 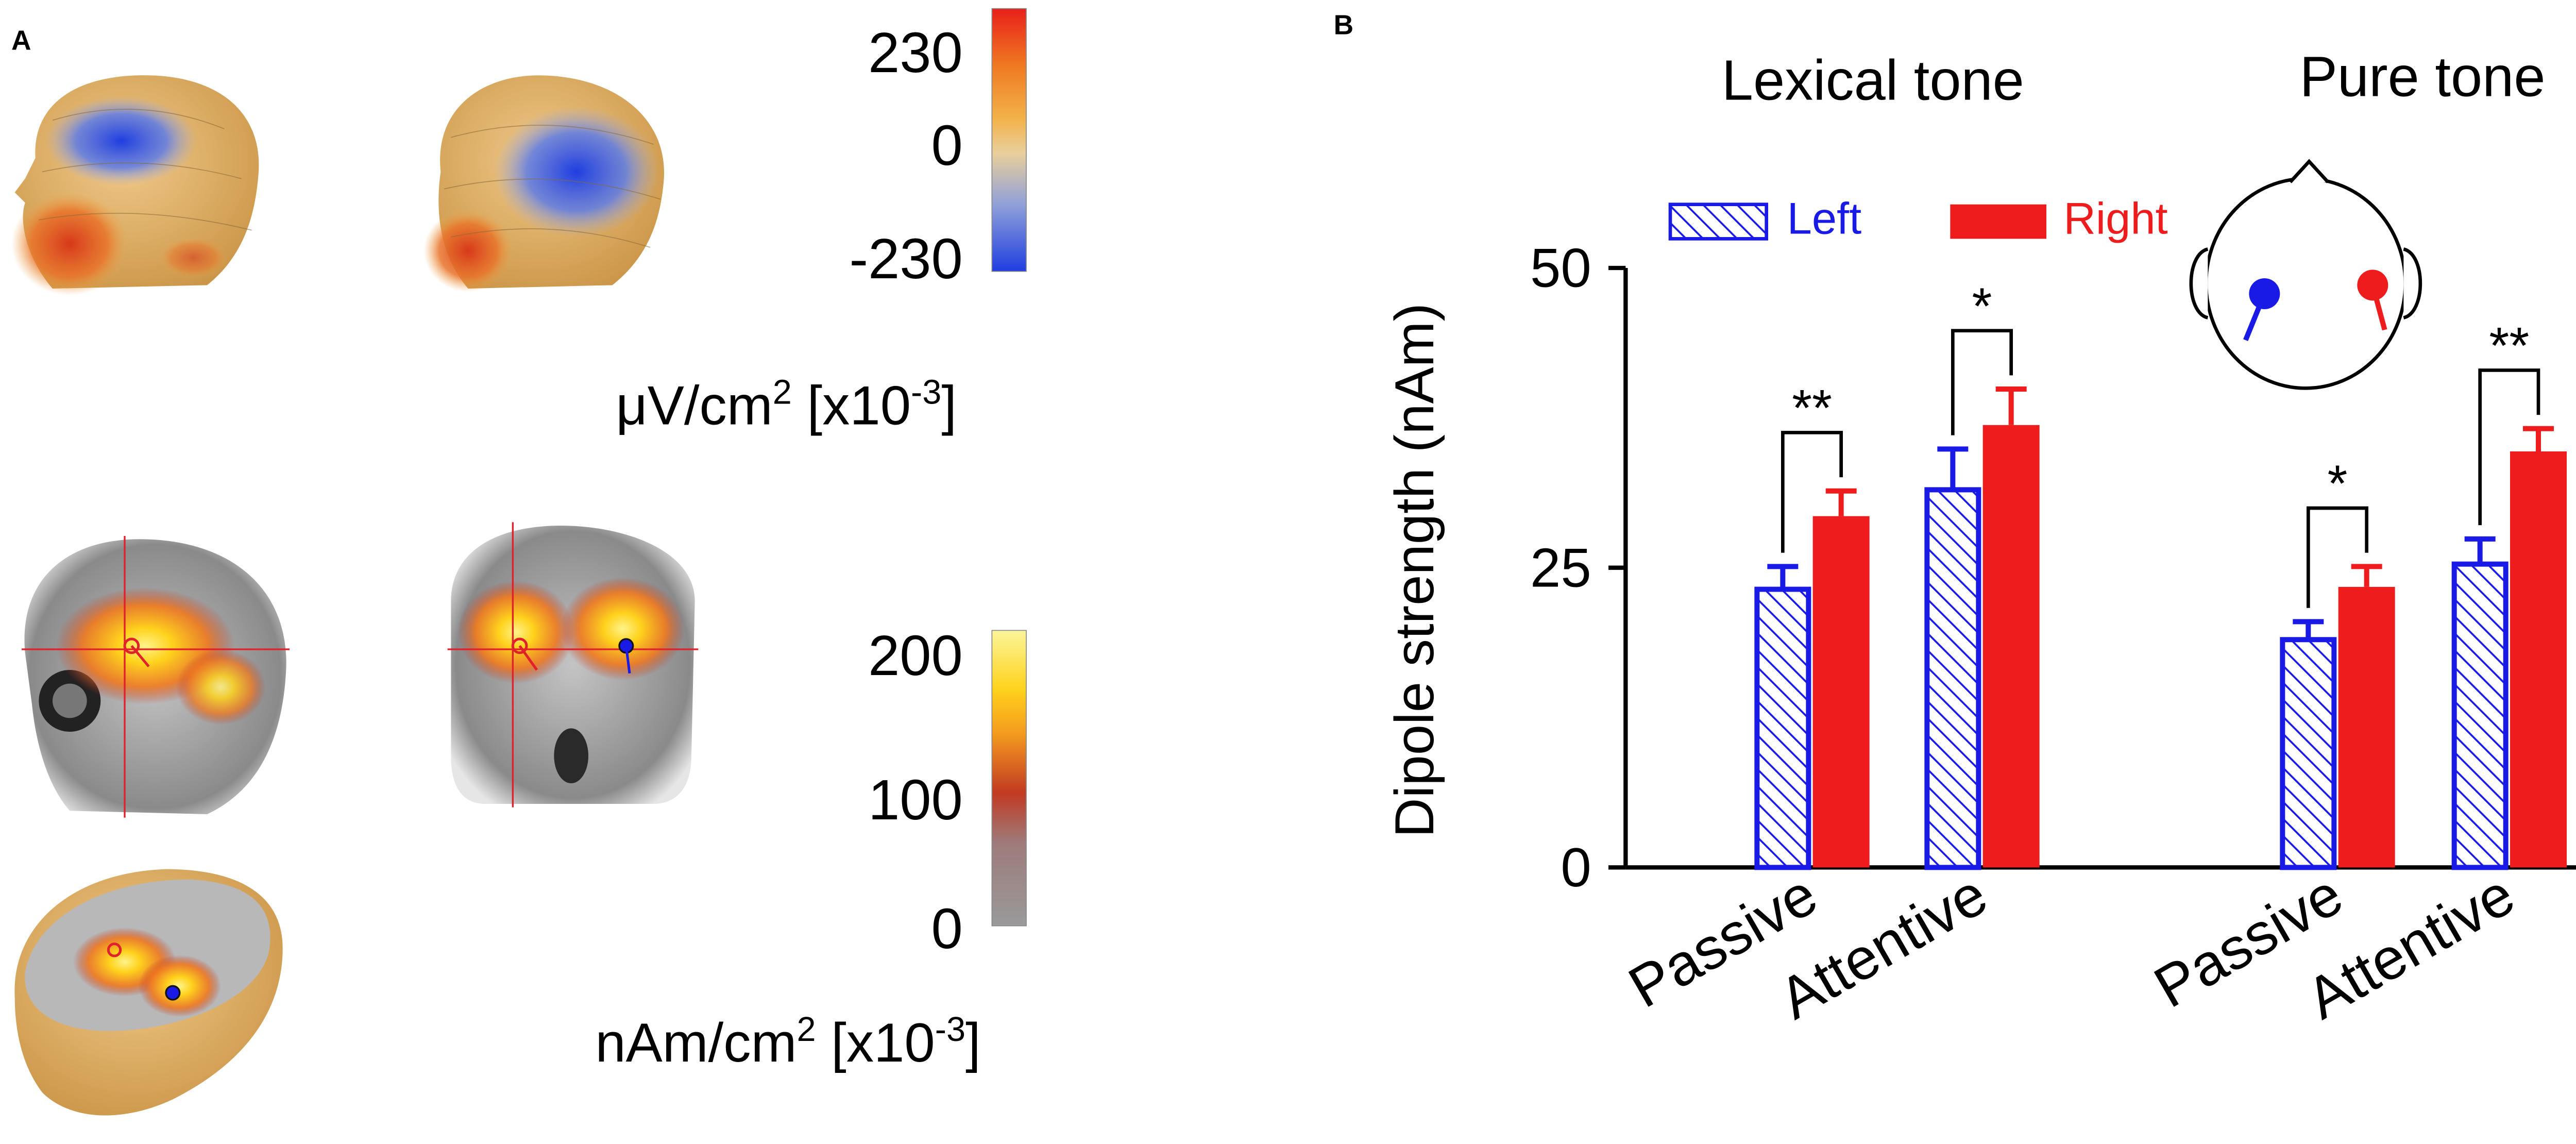 I want to click on source-colorbar-tick-mid: 100, so click(x=915, y=800).